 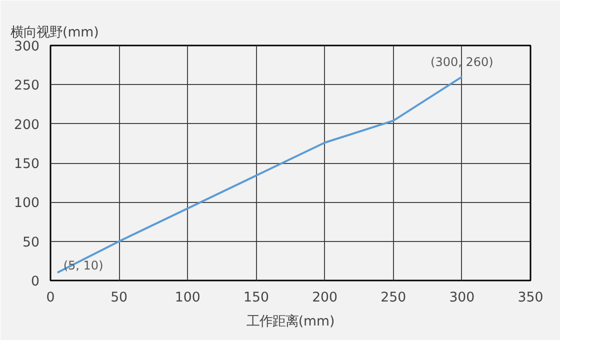 I want to click on y-tick-label: 250, so click(x=27, y=86).